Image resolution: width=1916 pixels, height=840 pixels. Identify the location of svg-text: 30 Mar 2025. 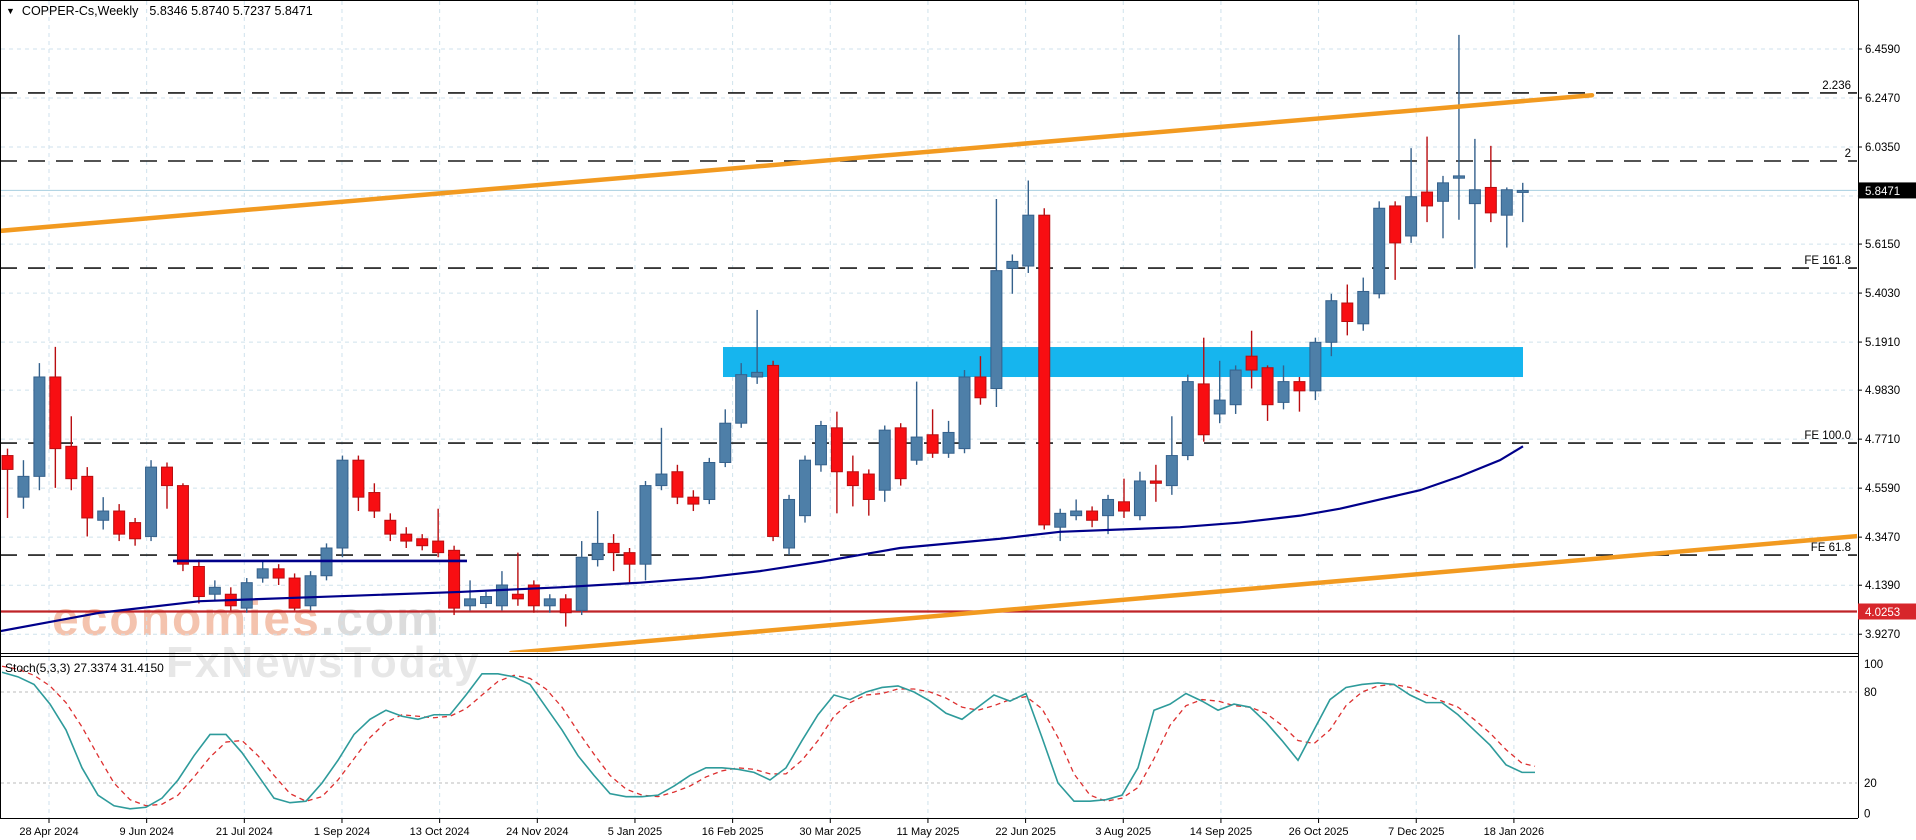
(830, 832).